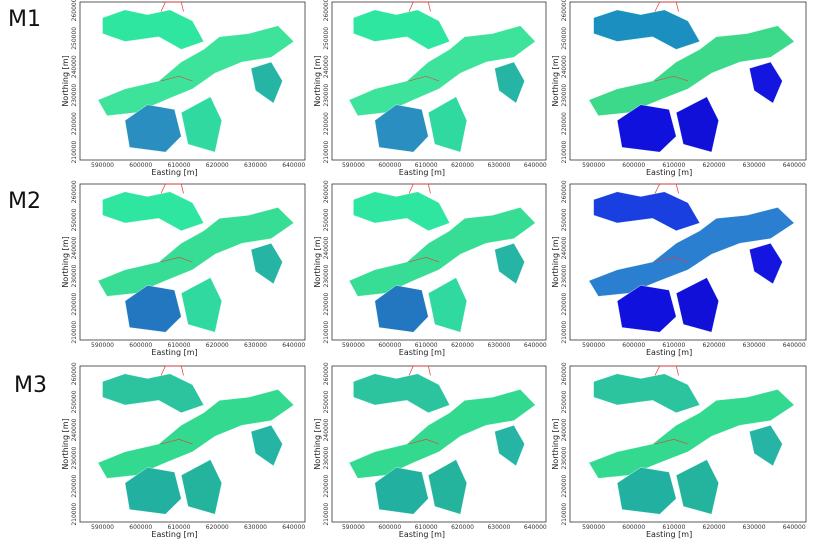 The height and width of the screenshot is (544, 815). Describe the element at coordinates (24, 201) in the screenshot. I see `row-label: M2` at that location.